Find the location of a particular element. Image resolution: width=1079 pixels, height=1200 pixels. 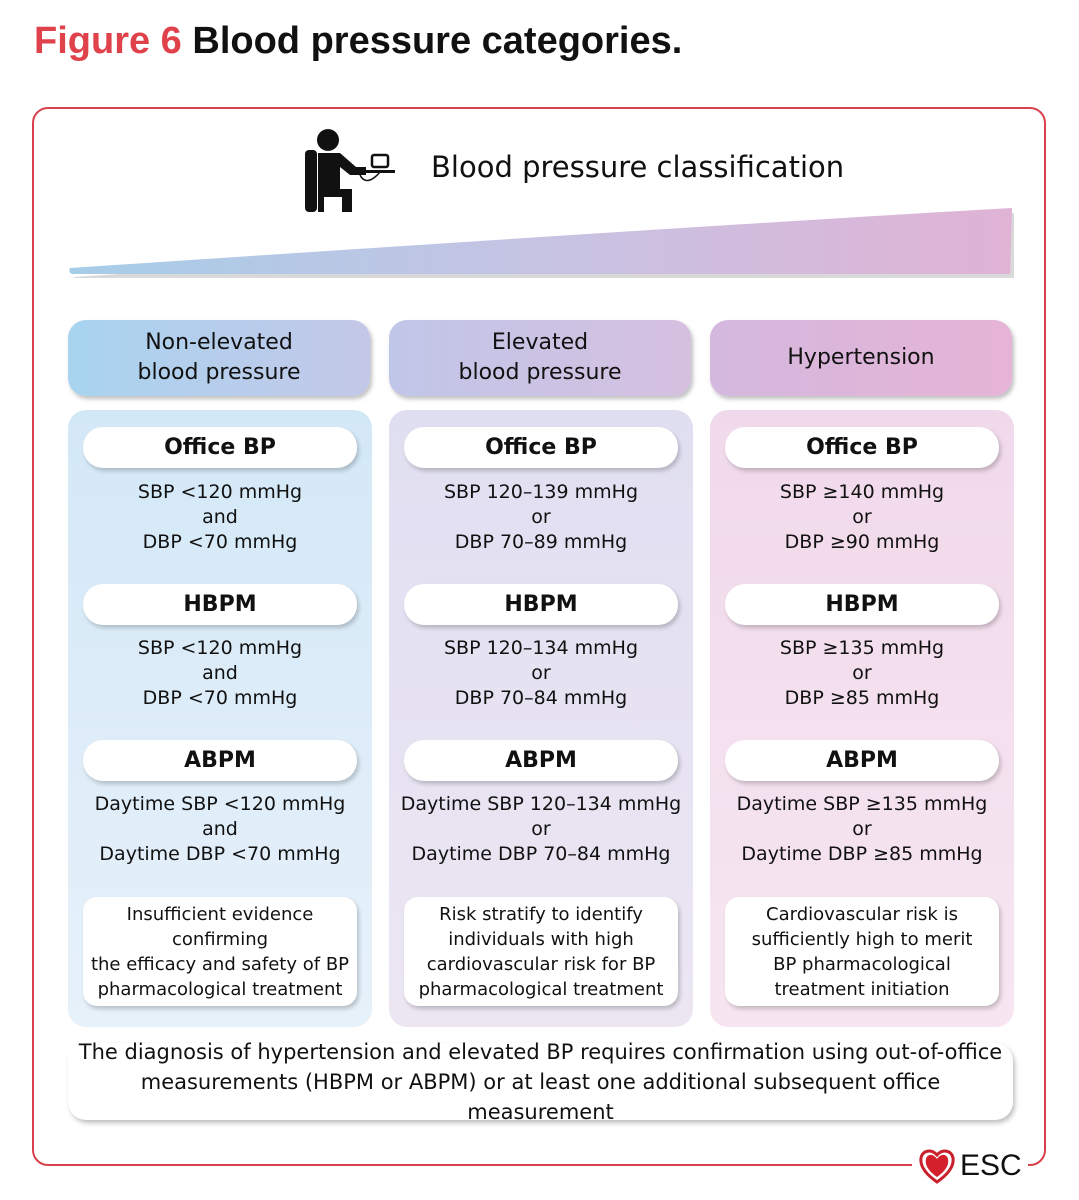

abpm-criterion: Daytime DBP 70–84 mmHg is located at coordinates (541, 854).